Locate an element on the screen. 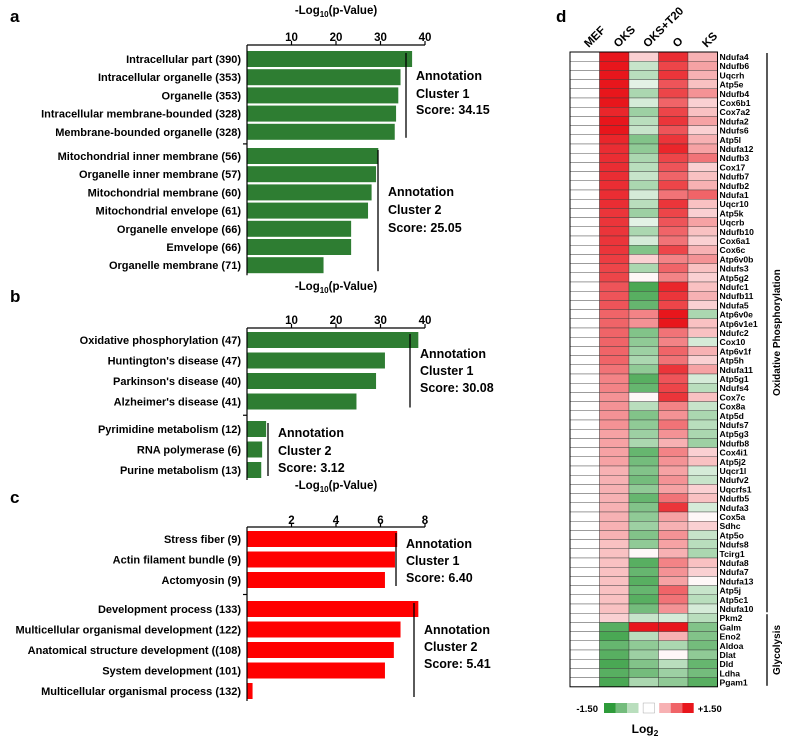  category-label: Stress fiber (9) is located at coordinates (202, 540).